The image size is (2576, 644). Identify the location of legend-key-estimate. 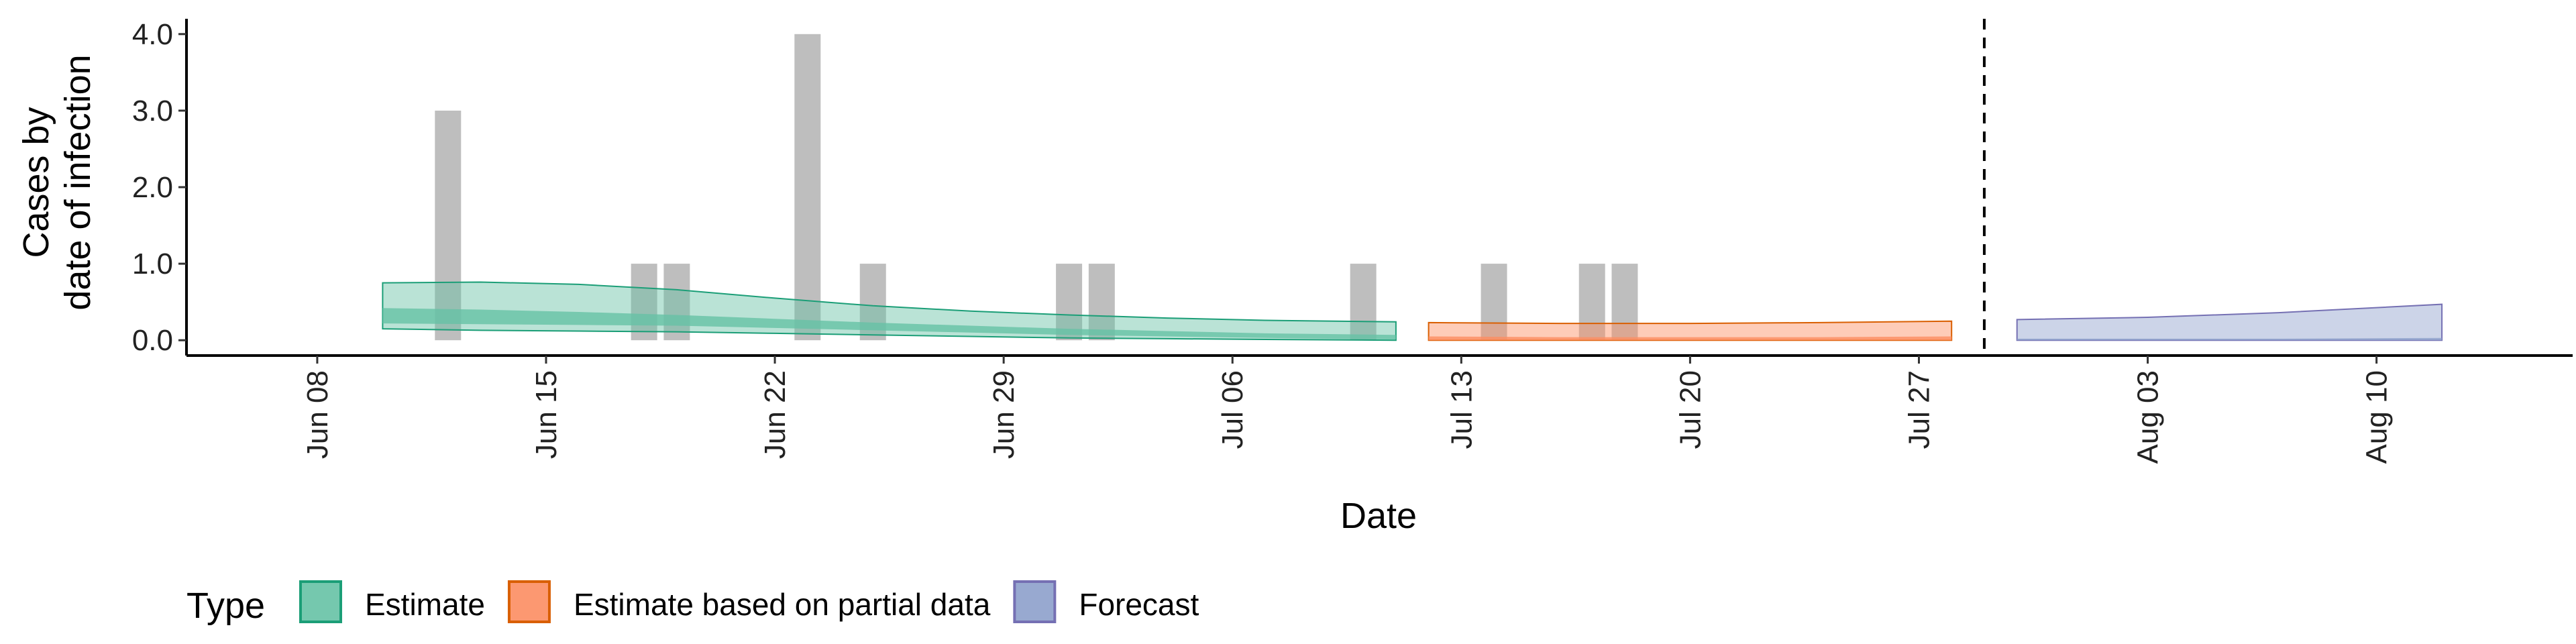
(320, 601).